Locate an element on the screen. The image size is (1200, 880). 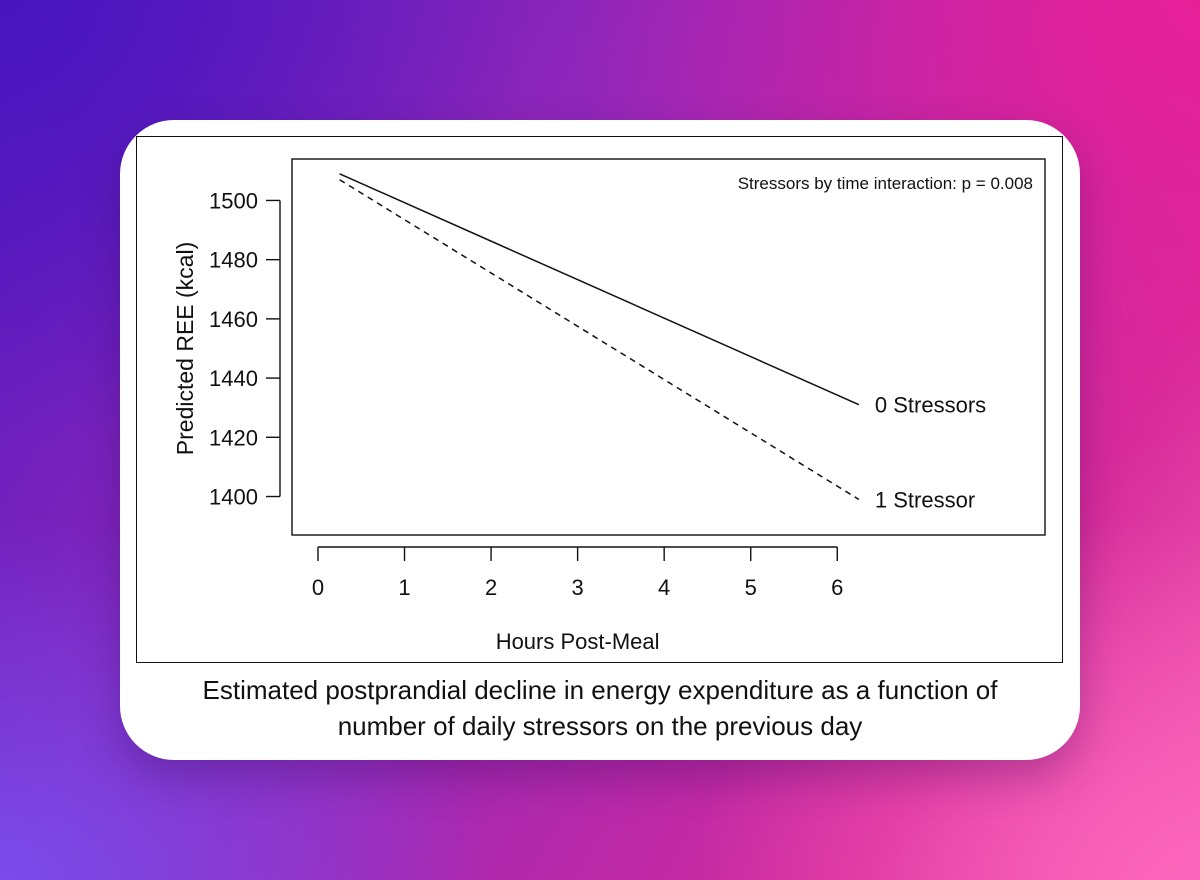
y-tick-label: 1440 is located at coordinates (233, 378).